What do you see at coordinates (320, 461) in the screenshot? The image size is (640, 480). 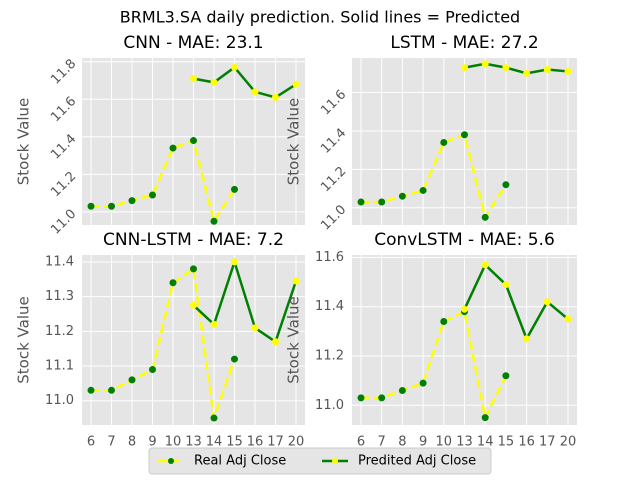 I see `legend-box` at bounding box center [320, 461].